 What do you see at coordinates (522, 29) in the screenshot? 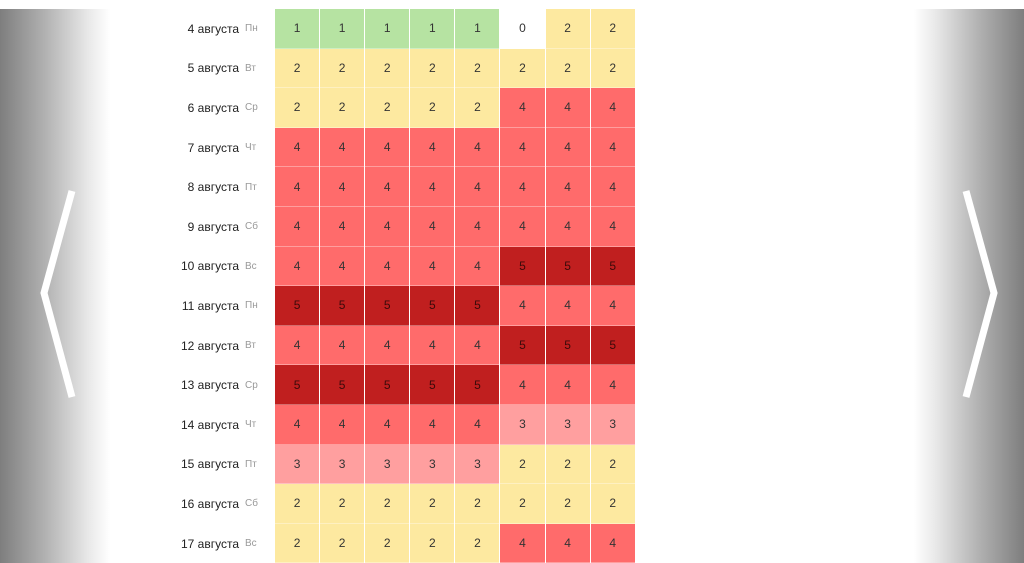
I see `heatmap-cell: 0` at bounding box center [522, 29].